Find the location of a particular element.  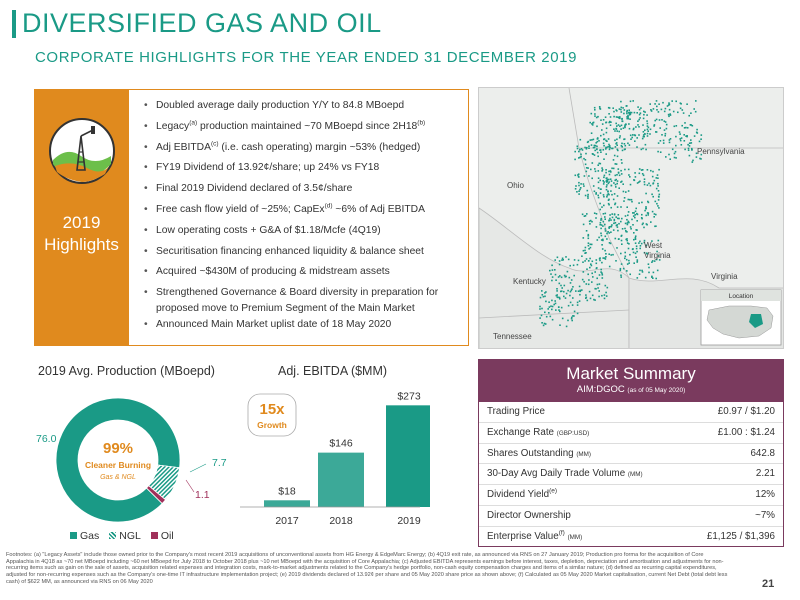

bar-value-label: $18 is located at coordinates (287, 491).